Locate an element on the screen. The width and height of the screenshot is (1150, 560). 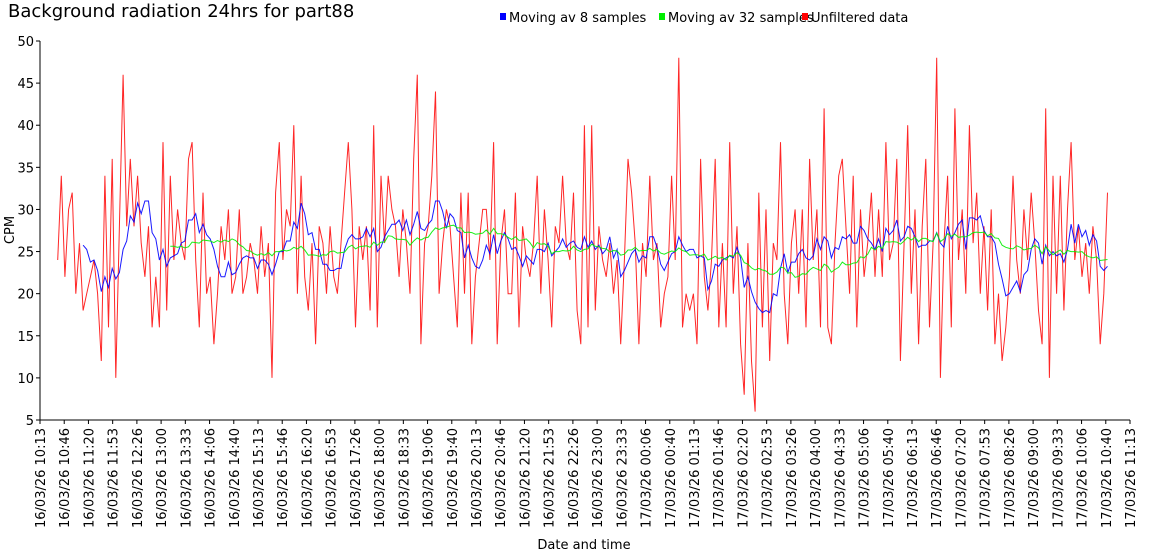
x-tick-label: 16/03/26 22:26 is located at coordinates (574, 478).